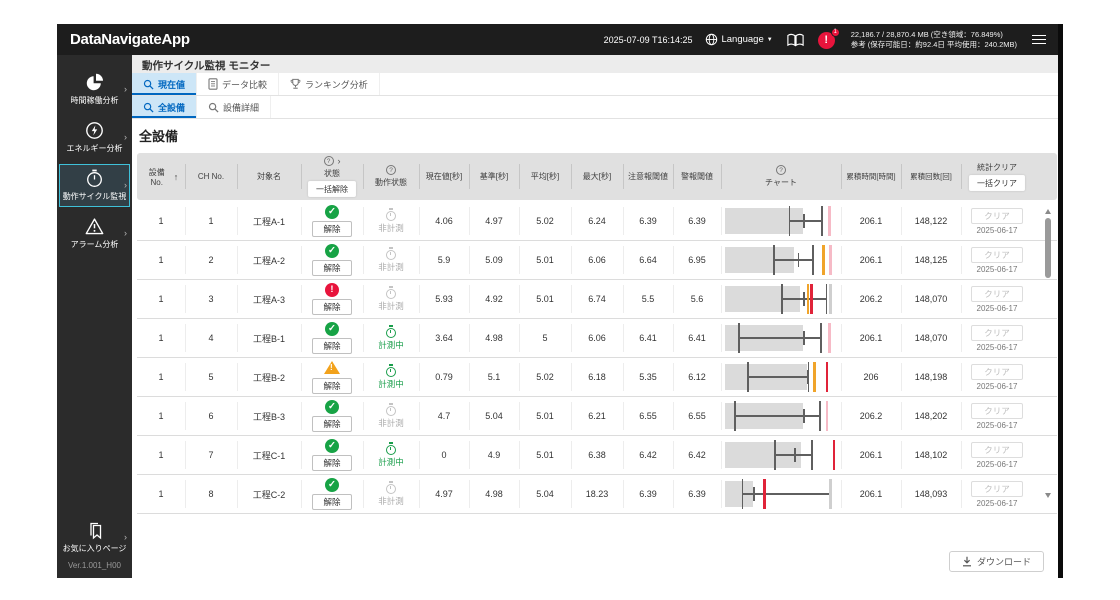  Describe the element at coordinates (165, 84) in the screenshot. I see `tab-current-value: 現在値` at that location.